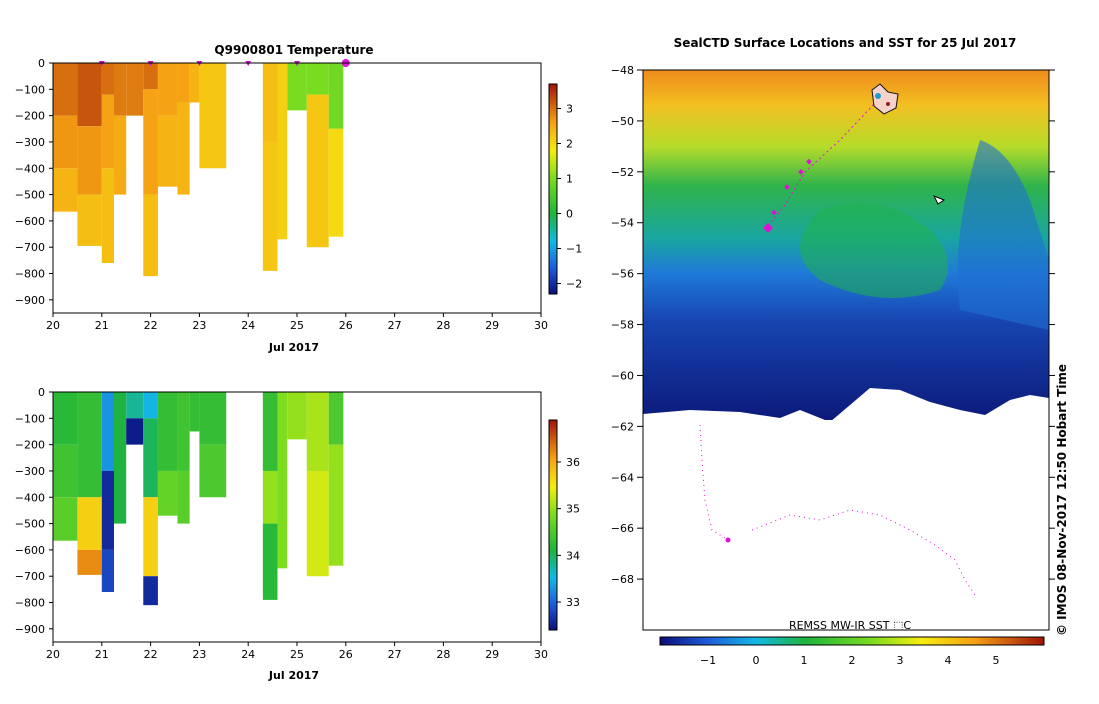 The width and height of the screenshot is (1099, 704). Describe the element at coordinates (573, 509) in the screenshot. I see `colorbar-tick-label: 35` at that location.